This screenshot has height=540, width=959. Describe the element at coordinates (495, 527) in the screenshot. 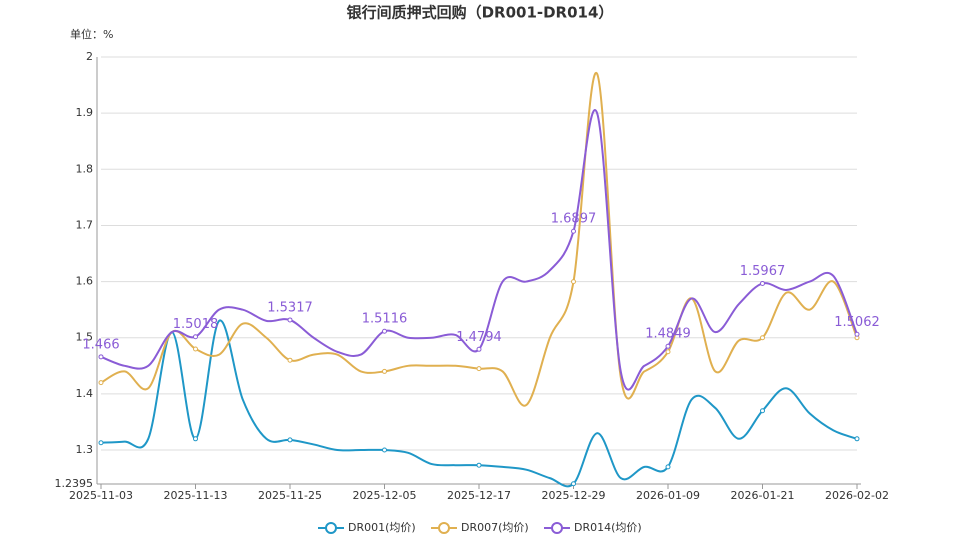

I see `legend-label: DR007(均价)` at that location.